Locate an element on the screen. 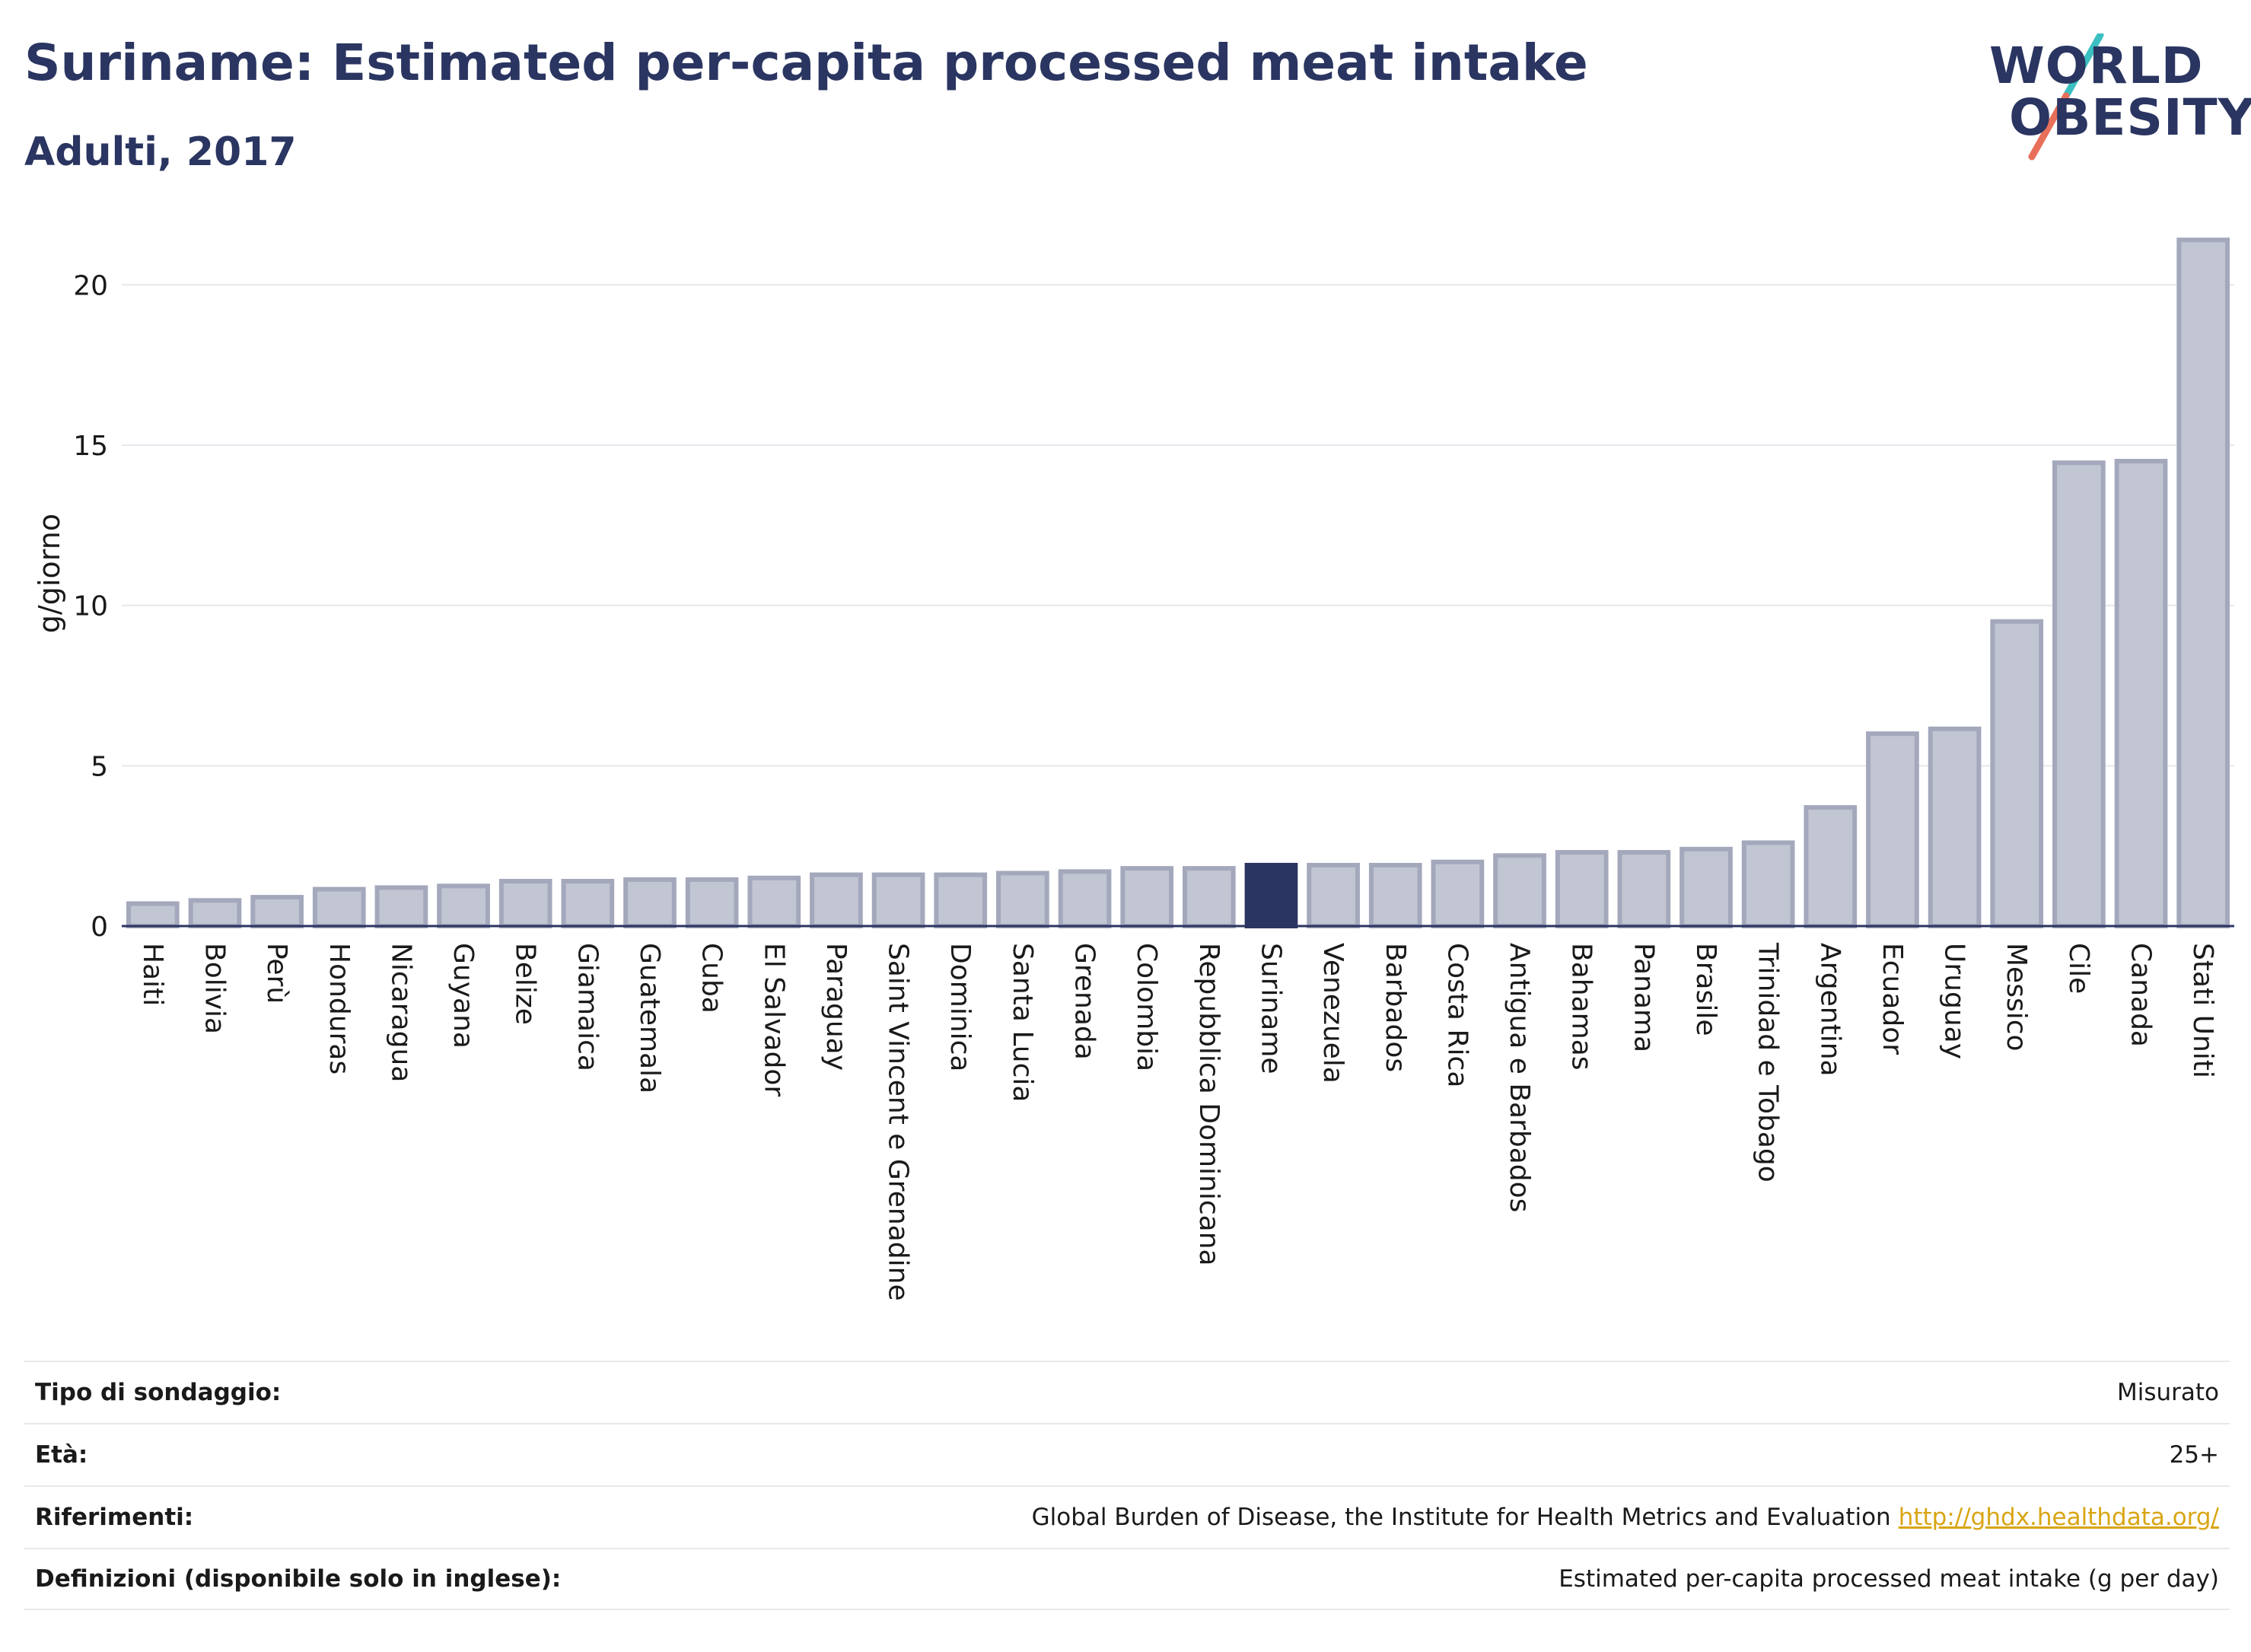 This screenshot has width=2251, height=1652. x-tick-label: Dominica is located at coordinates (960, 1007).